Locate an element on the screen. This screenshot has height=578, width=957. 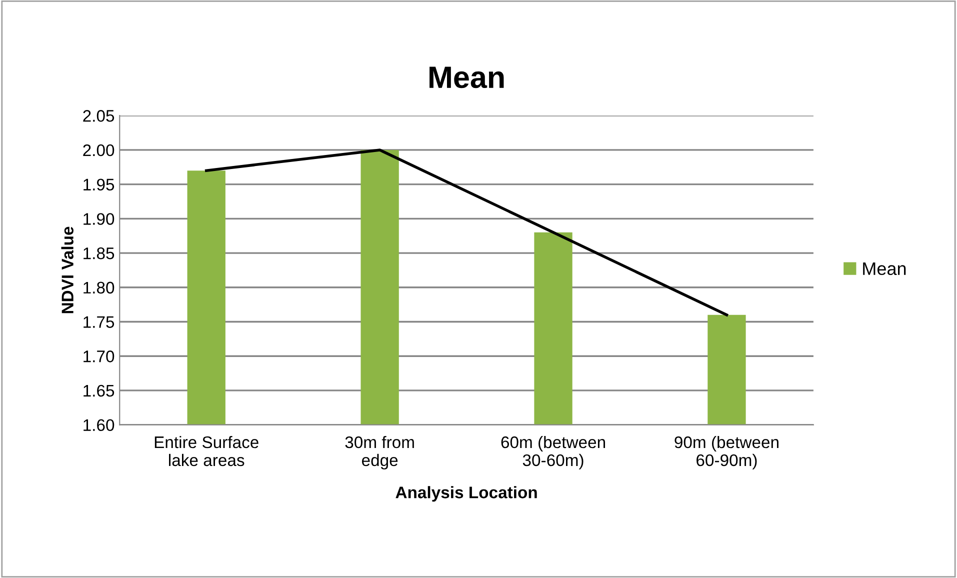
y-tick-label: 1.70 is located at coordinates (99, 356).